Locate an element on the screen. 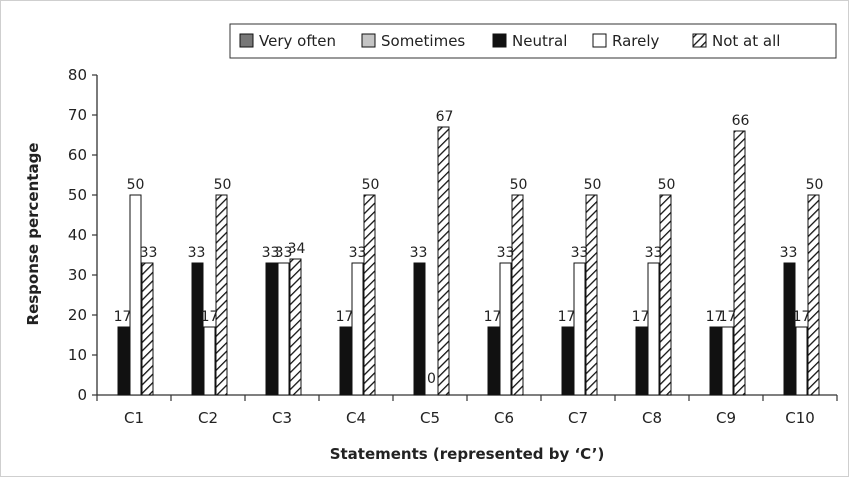  y-axis-title: Response percentage is located at coordinates (33, 234).